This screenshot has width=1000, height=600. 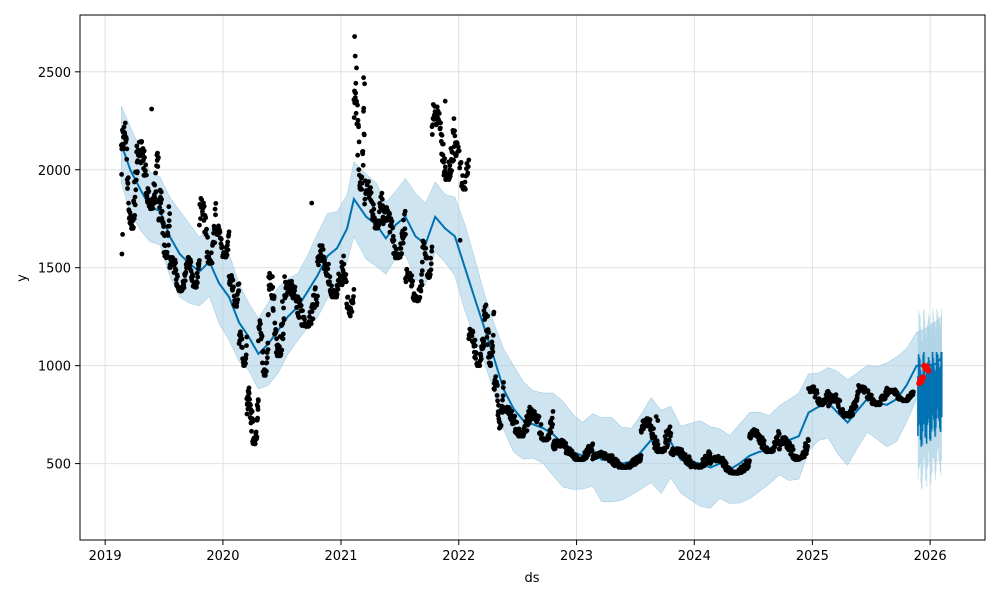 What do you see at coordinates (458, 556) in the screenshot?
I see `x-tick-label: 2022` at bounding box center [458, 556].